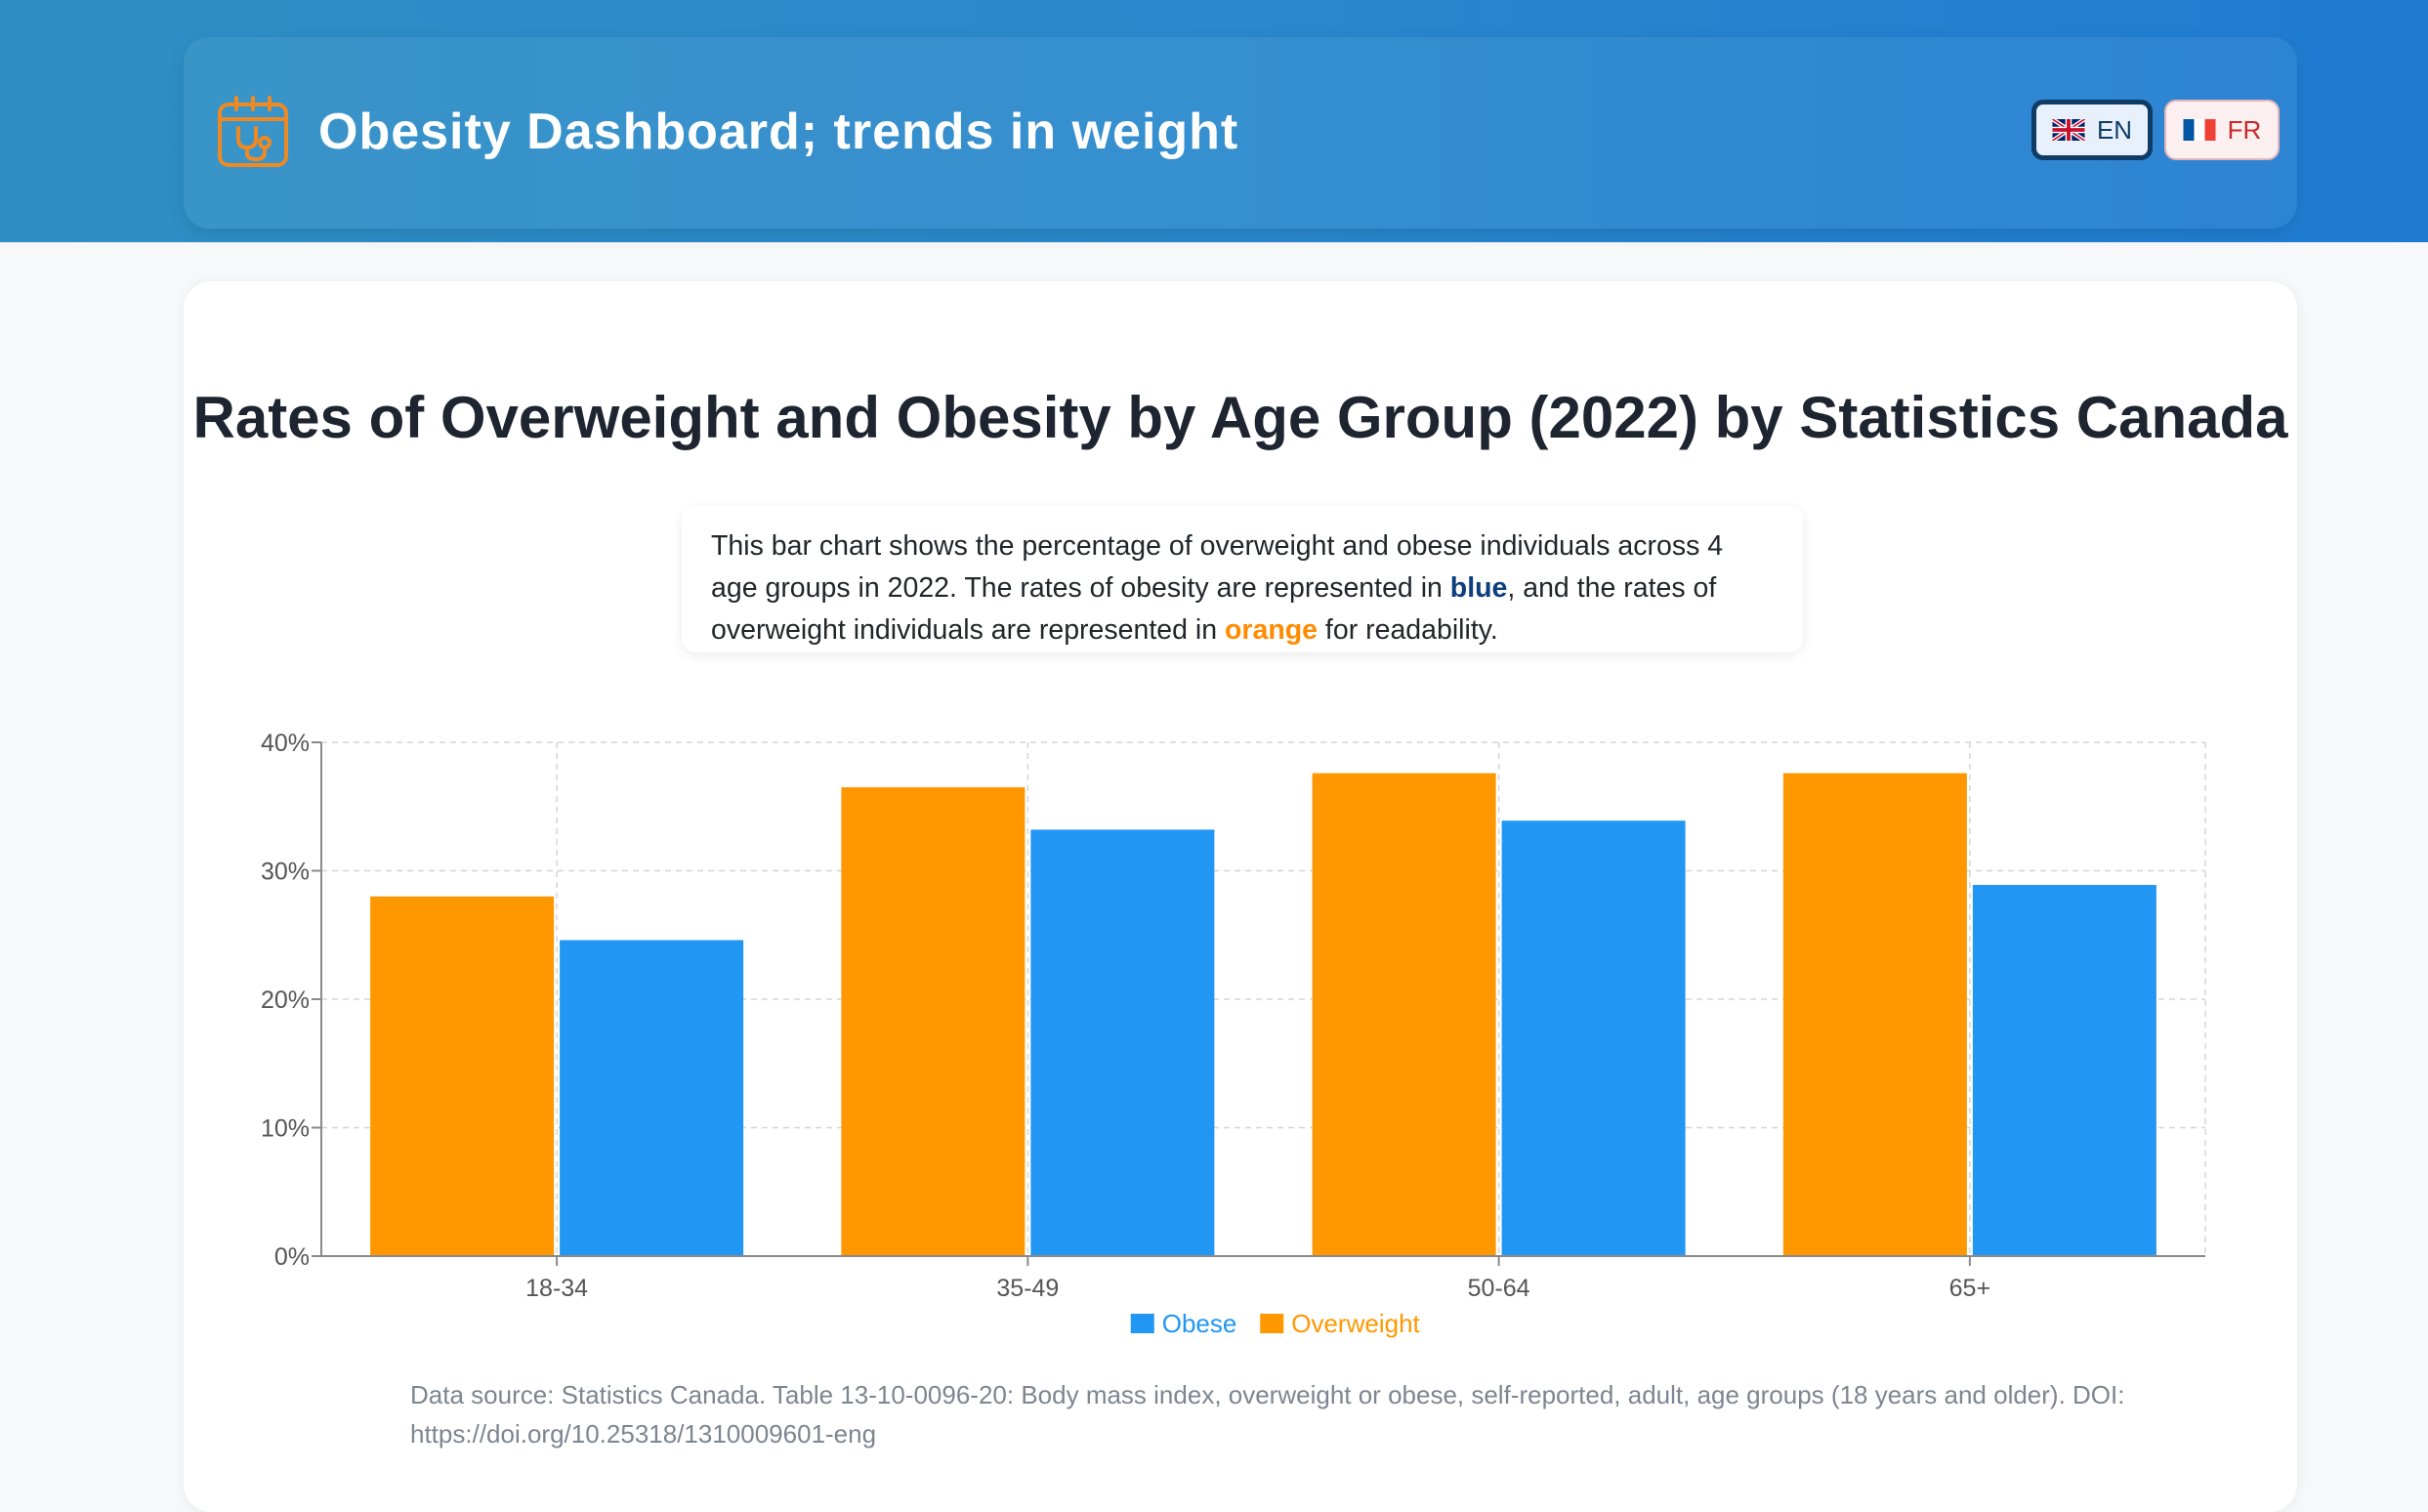  I want to click on description-text-3: for readability., so click(1408, 630).